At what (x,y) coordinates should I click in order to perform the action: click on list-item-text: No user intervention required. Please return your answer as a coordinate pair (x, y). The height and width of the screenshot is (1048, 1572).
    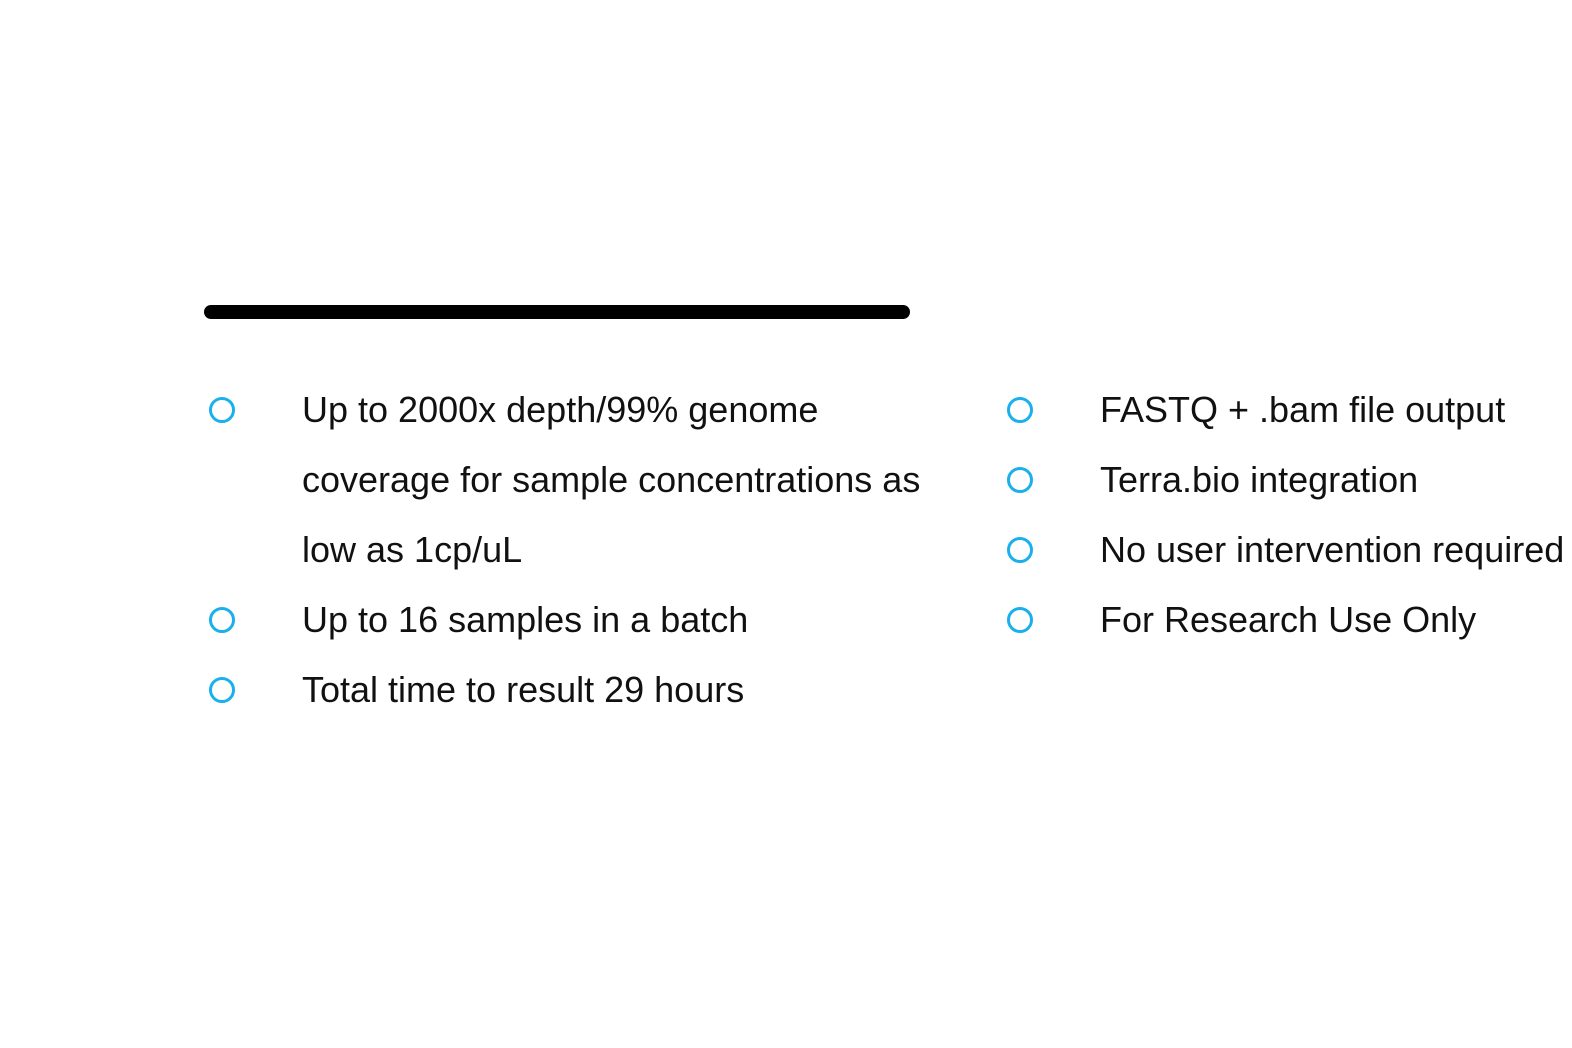
    Looking at the image, I should click on (1332, 549).